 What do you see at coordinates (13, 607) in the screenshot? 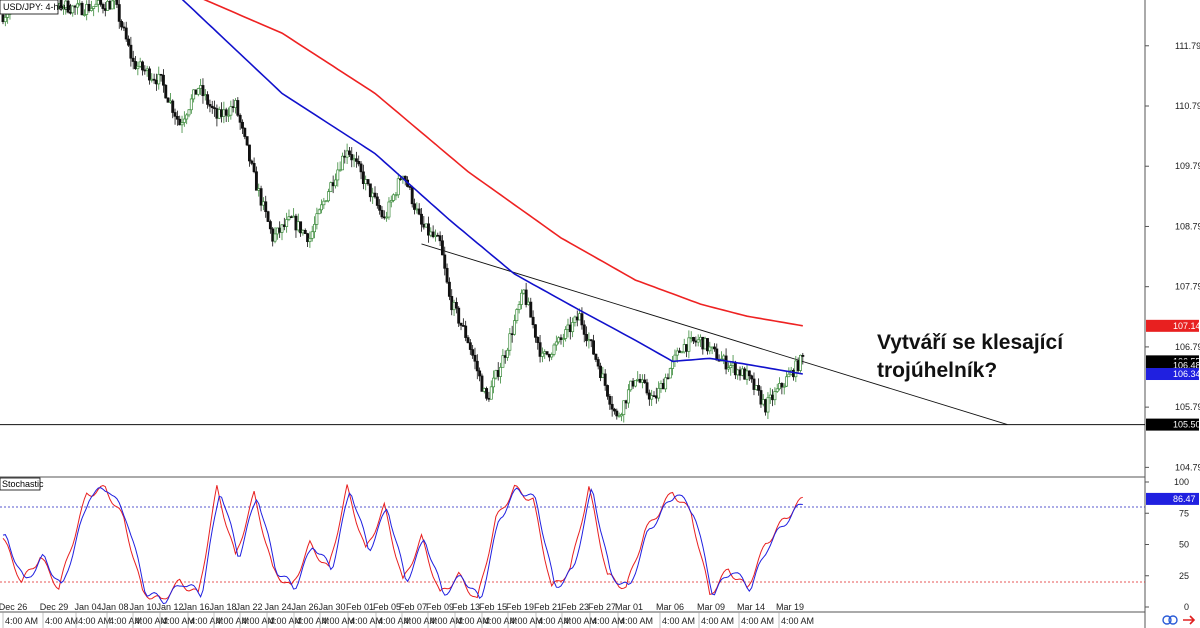
I see `date-label: Dec 26` at bounding box center [13, 607].